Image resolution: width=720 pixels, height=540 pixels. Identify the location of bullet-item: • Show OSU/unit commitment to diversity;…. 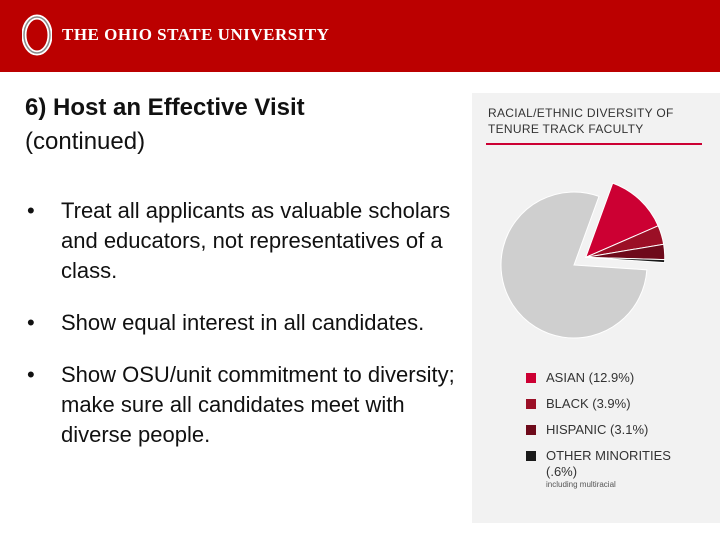
(245, 405).